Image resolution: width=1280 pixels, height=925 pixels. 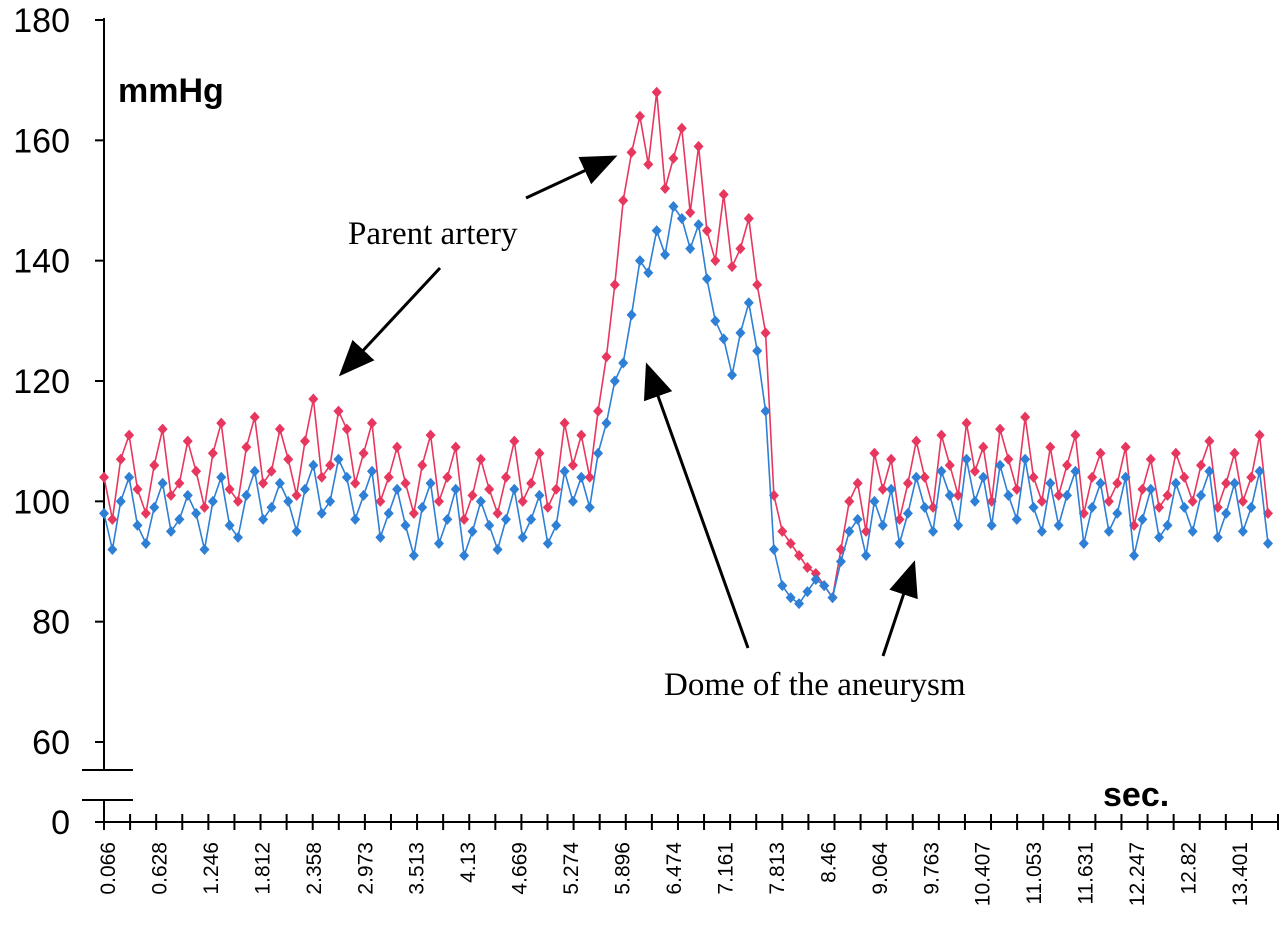 What do you see at coordinates (41, 262) in the screenshot?
I see `y-tick-label: 140` at bounding box center [41, 262].